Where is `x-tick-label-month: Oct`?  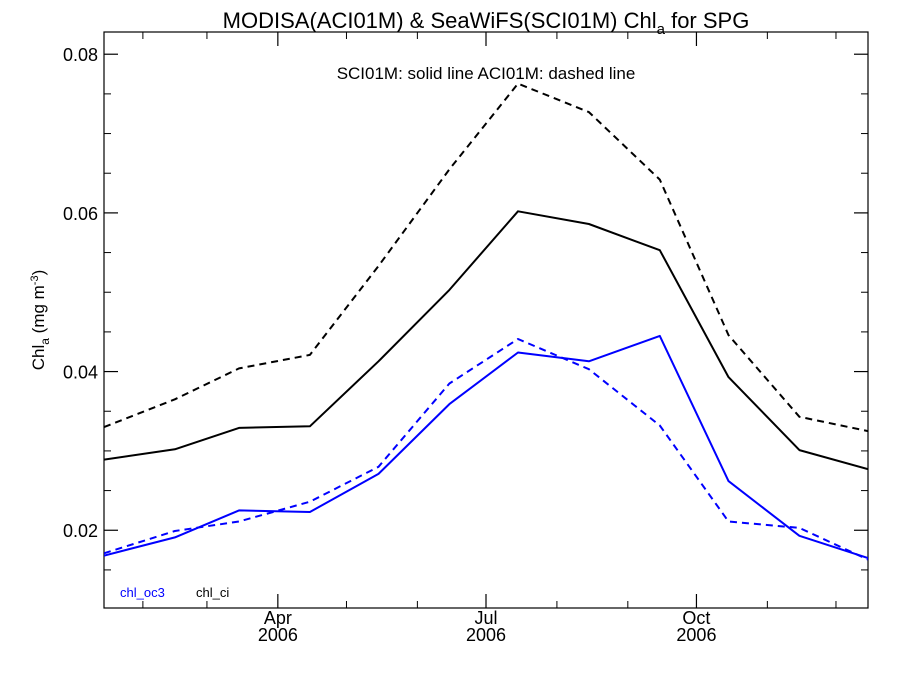 x-tick-label-month: Oct is located at coordinates (696, 618).